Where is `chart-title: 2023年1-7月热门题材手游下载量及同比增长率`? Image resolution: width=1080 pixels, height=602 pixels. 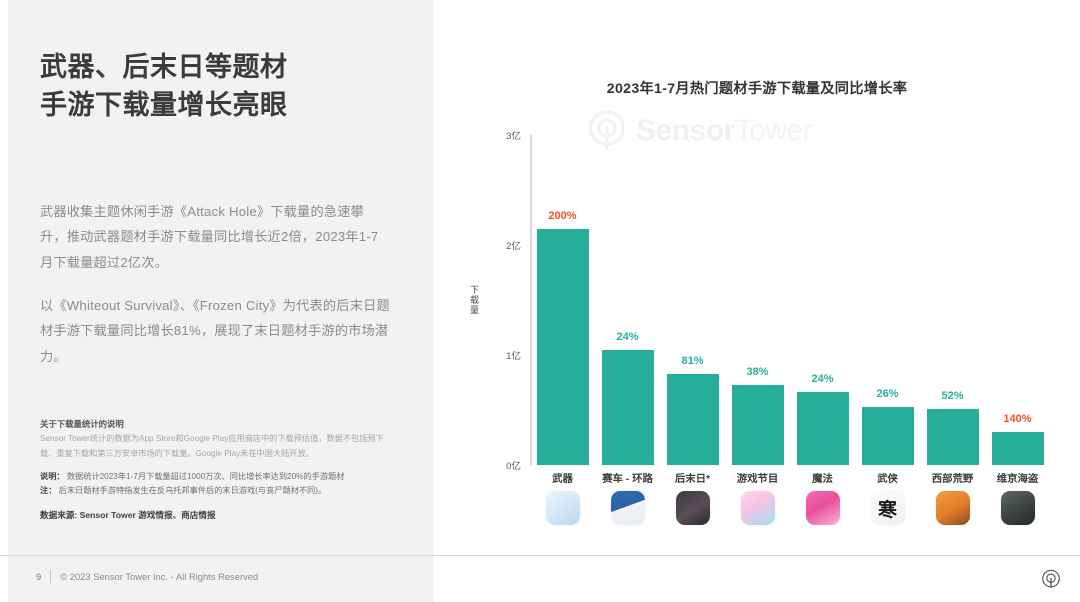
chart-title: 2023年1-7月热门题材手游下载量及同比增长率 is located at coordinates (757, 89).